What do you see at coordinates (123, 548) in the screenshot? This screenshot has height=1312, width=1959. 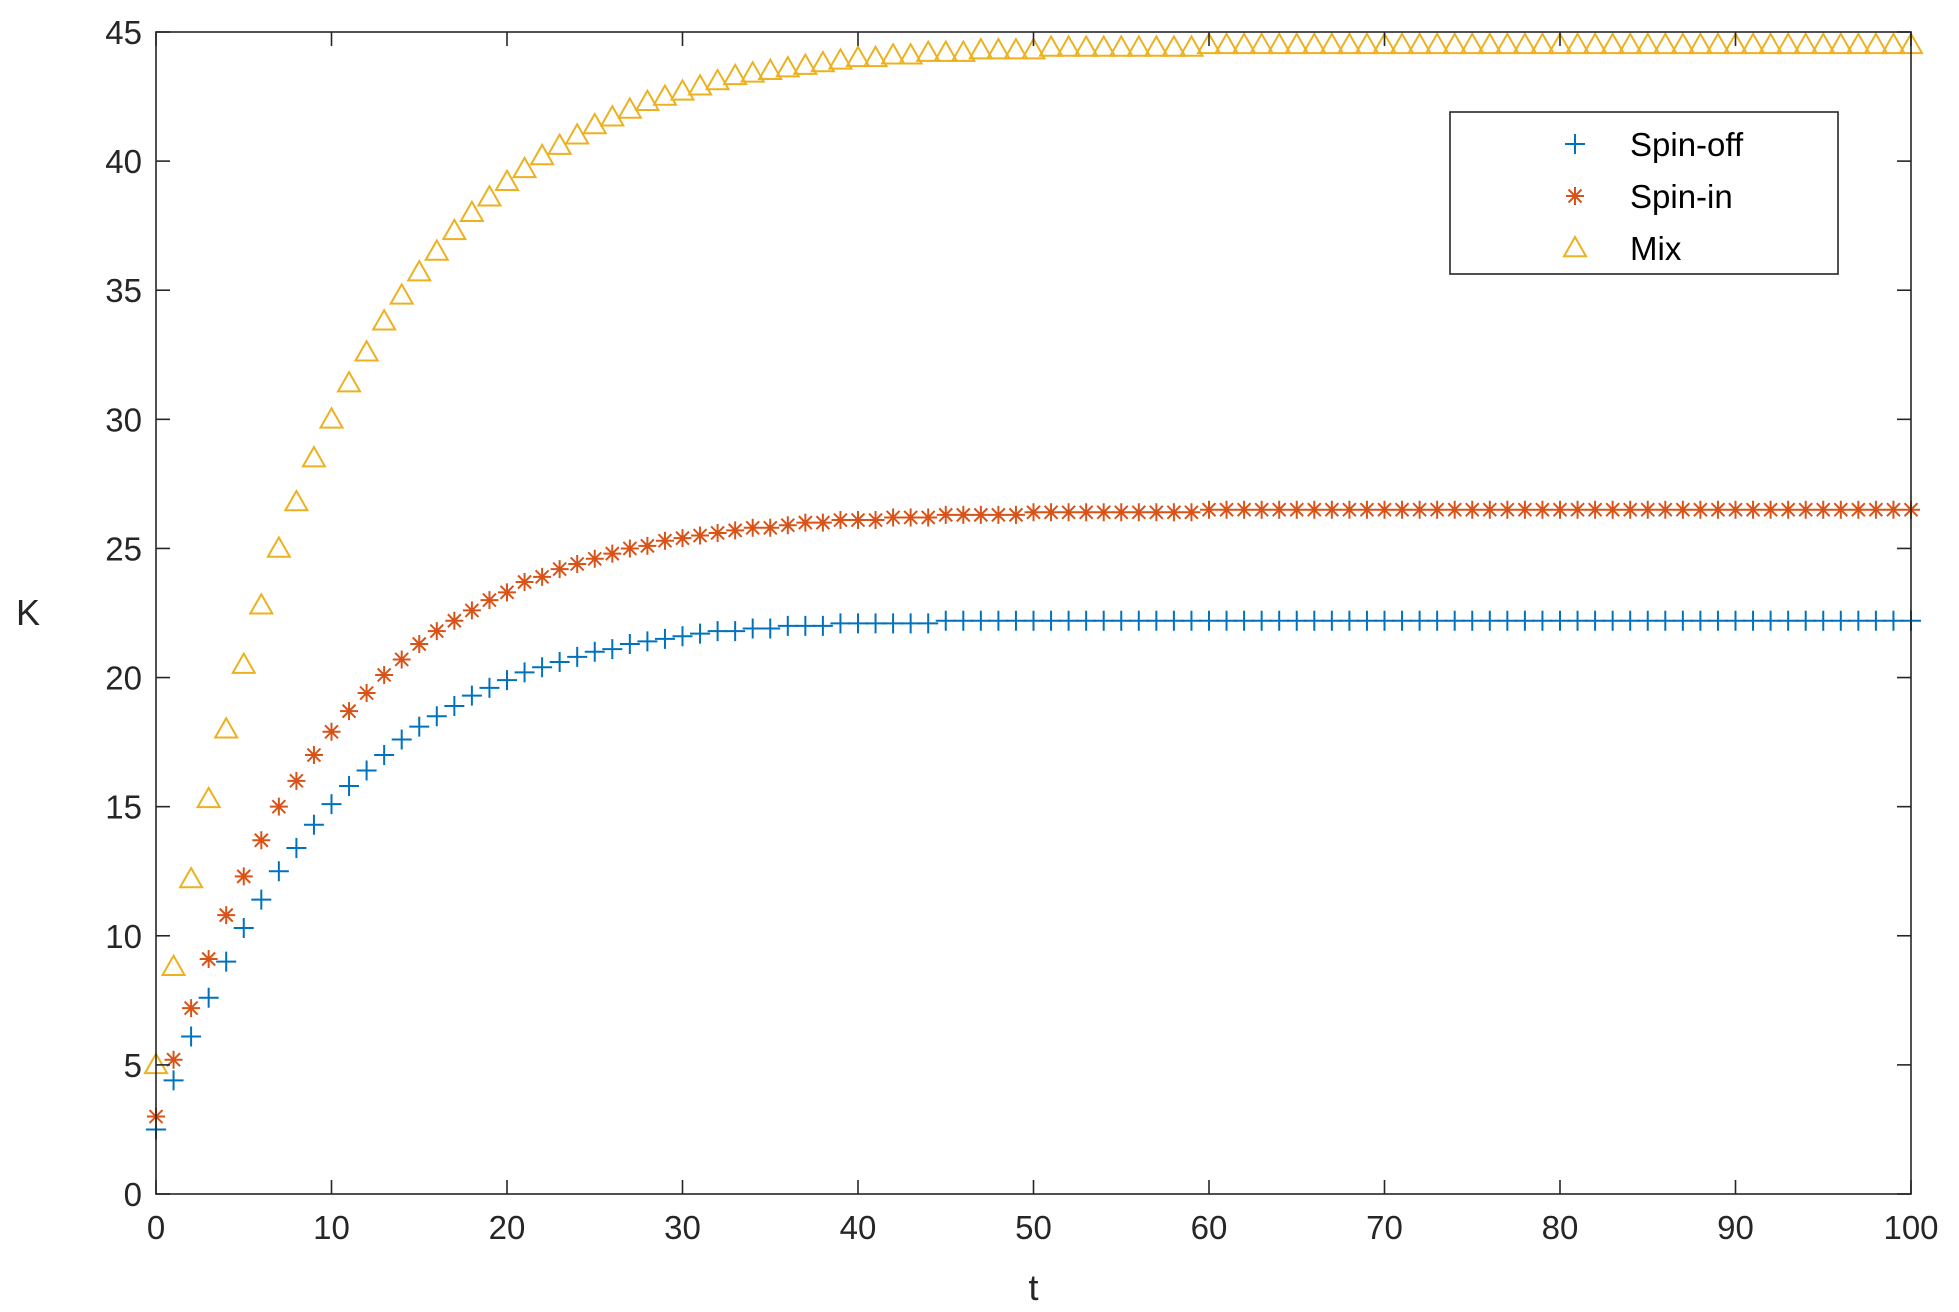 I see `y-tick-label: 25` at bounding box center [123, 548].